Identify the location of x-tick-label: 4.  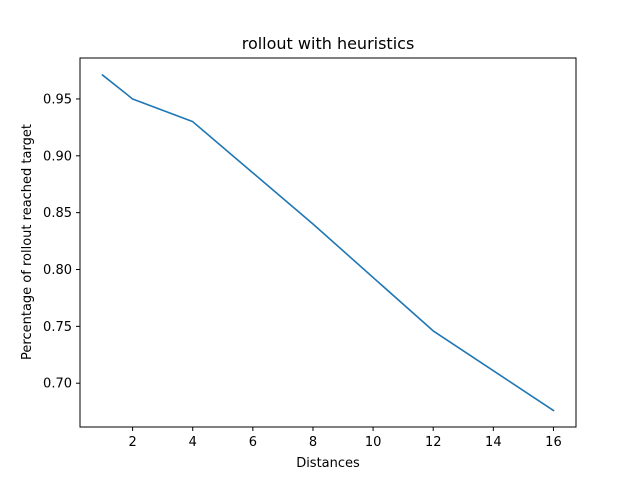
(193, 442).